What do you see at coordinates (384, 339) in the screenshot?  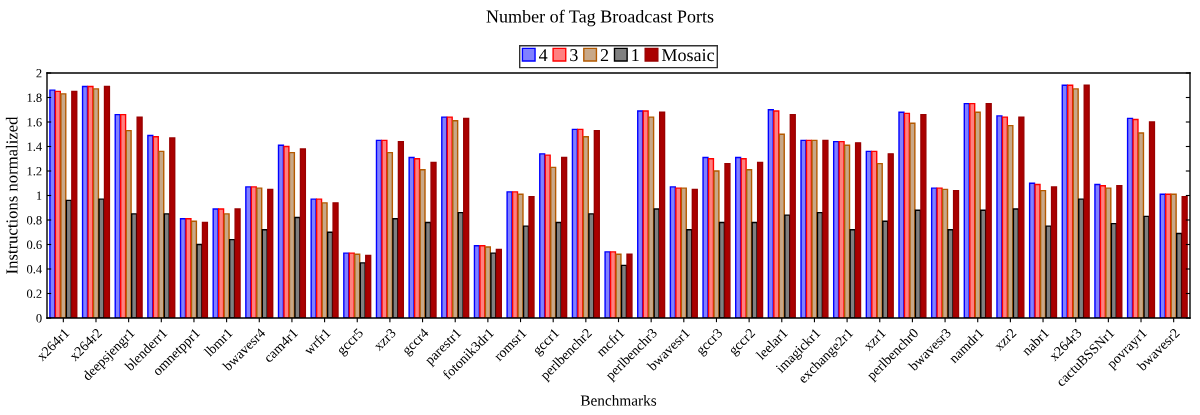 I see `x-tick-label: xzr3` at bounding box center [384, 339].